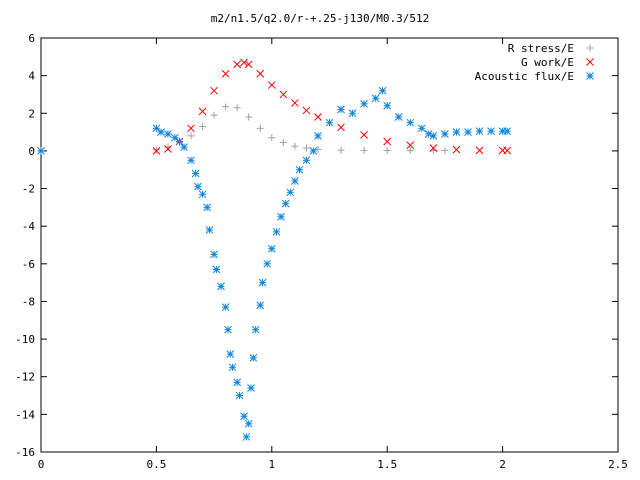 The height and width of the screenshot is (480, 640). I want to click on y-tick-label: 2, so click(31, 113).